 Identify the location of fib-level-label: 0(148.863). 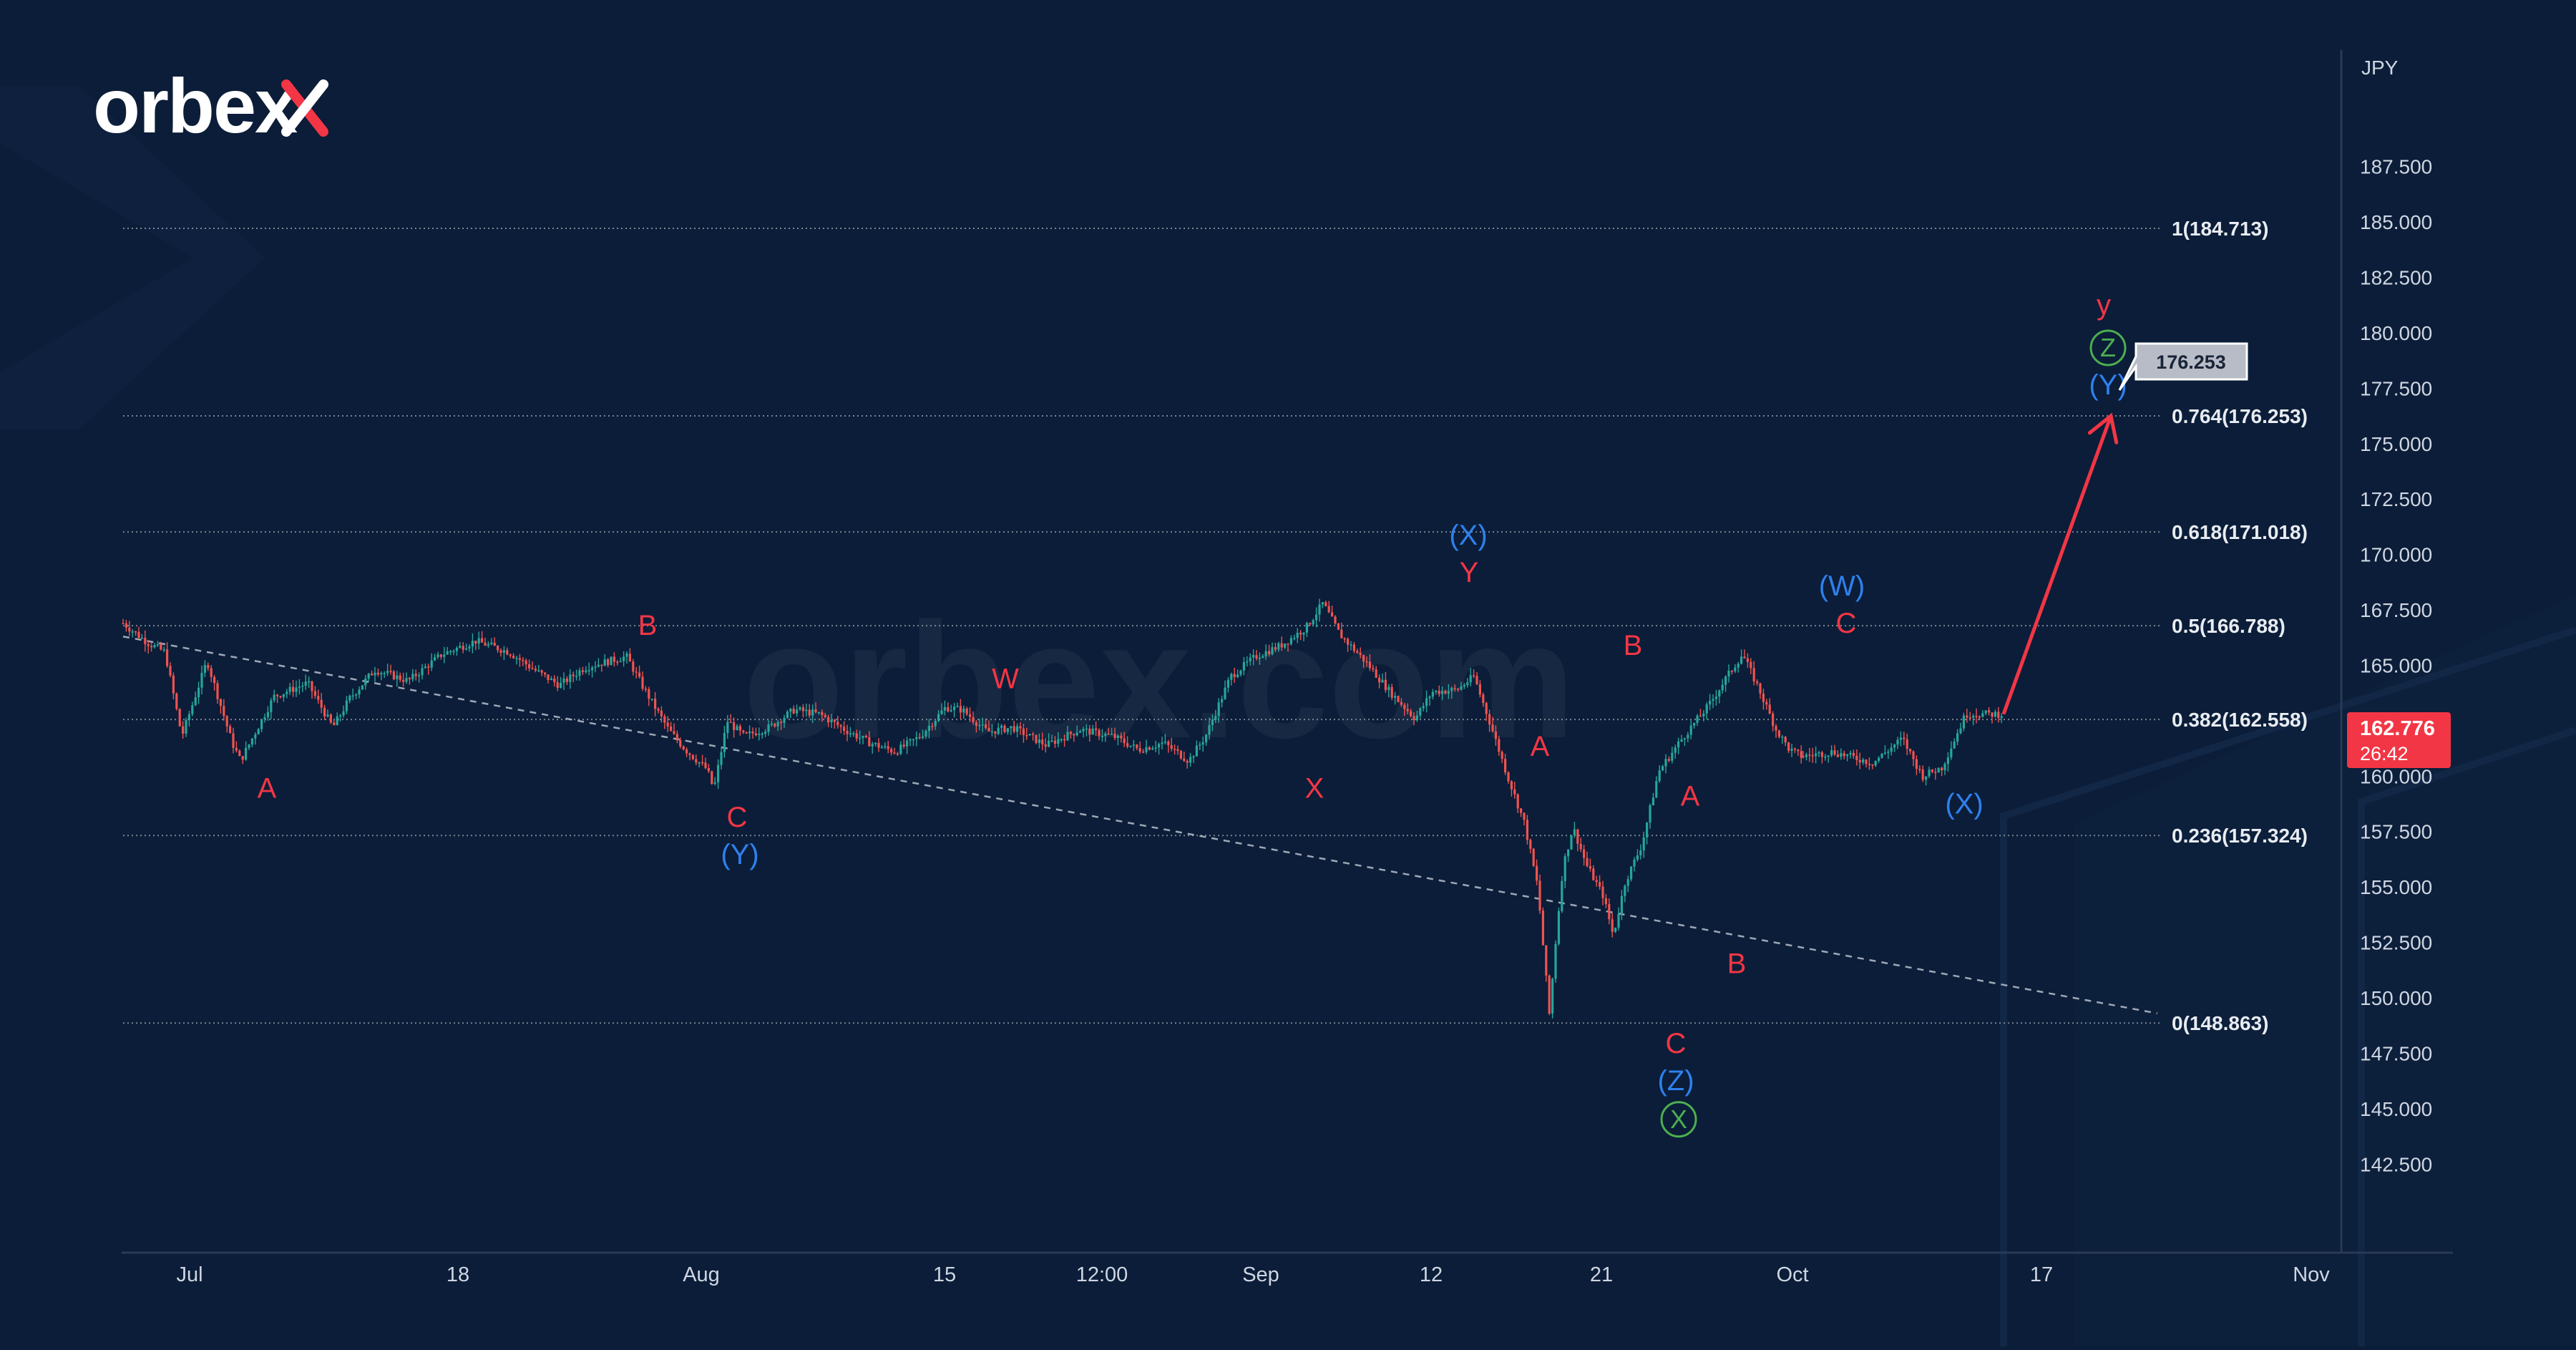
(2220, 1023).